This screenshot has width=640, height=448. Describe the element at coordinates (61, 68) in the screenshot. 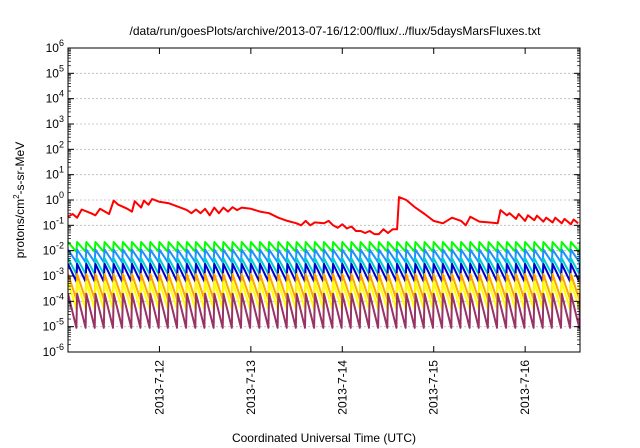

I see `y-tick-exponent: 5` at that location.